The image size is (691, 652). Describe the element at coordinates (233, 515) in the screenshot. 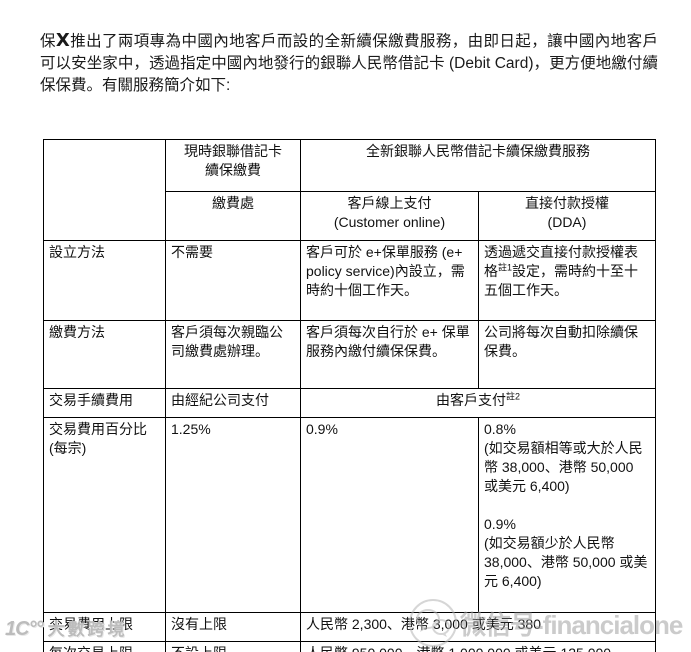

I see `cell-fee-percent-current: 1.25%` at that location.